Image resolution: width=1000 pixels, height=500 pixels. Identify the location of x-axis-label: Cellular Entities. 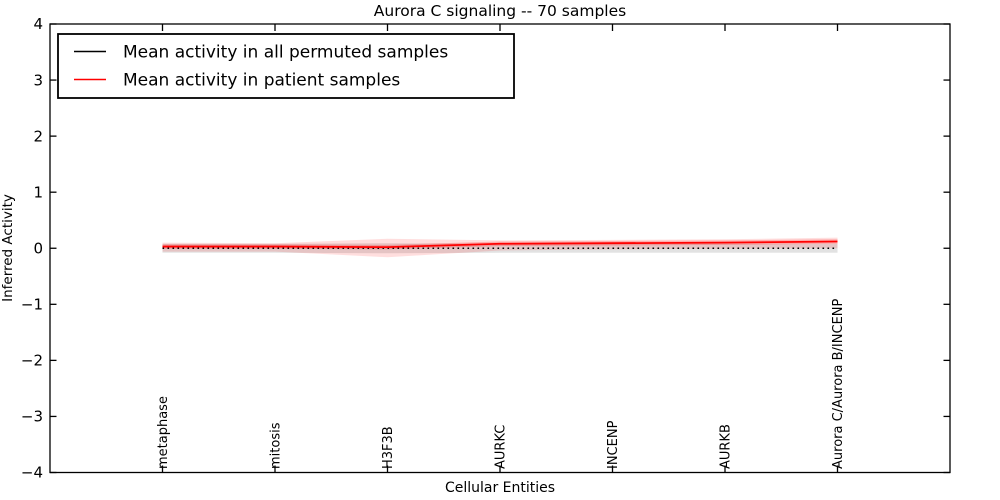
(500, 488).